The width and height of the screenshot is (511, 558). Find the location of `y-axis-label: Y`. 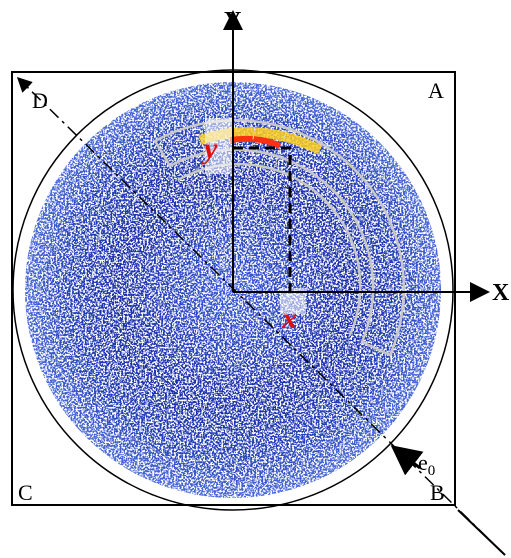

y-axis-label: Y is located at coordinates (232, 21).